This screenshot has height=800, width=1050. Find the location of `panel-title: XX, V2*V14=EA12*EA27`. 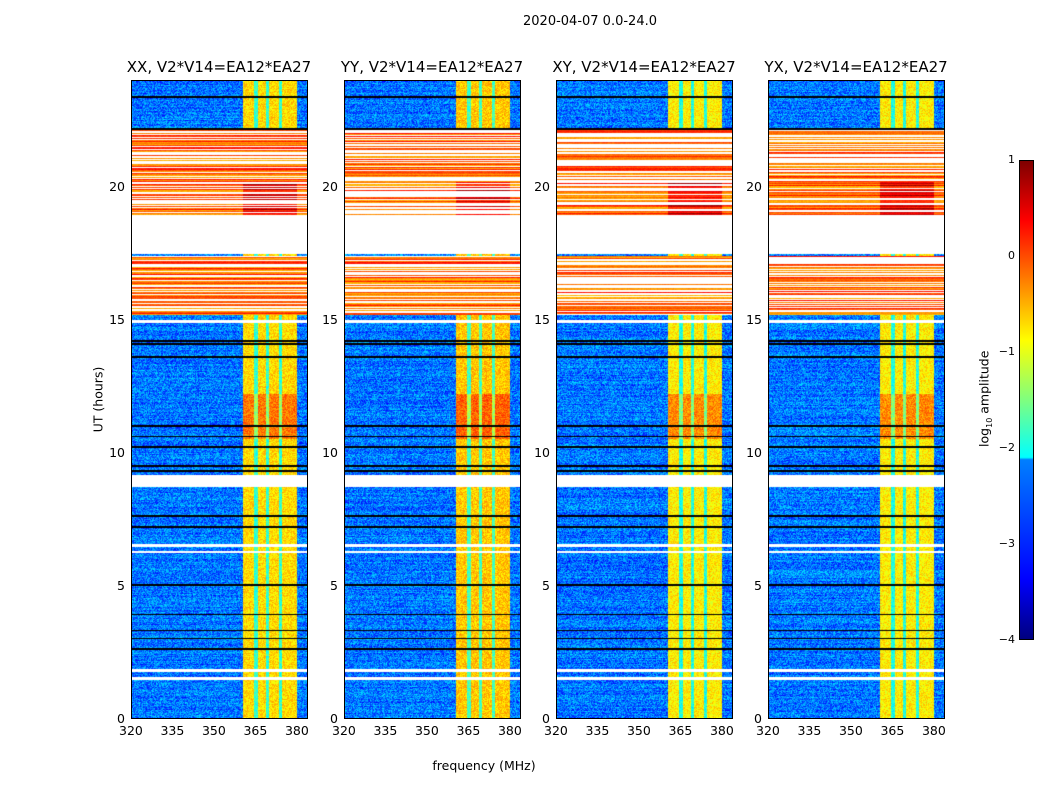

panel-title: XX, V2*V14=EA12*EA27 is located at coordinates (219, 67).